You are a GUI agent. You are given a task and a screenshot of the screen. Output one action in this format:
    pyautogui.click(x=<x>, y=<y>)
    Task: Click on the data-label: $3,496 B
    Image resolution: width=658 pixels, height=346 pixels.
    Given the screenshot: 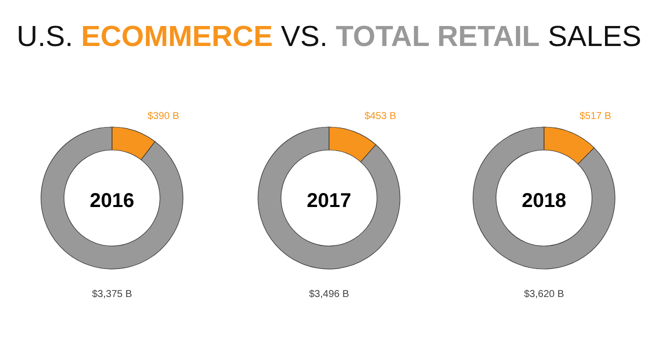 What is the action you would take?
    pyautogui.click(x=329, y=294)
    